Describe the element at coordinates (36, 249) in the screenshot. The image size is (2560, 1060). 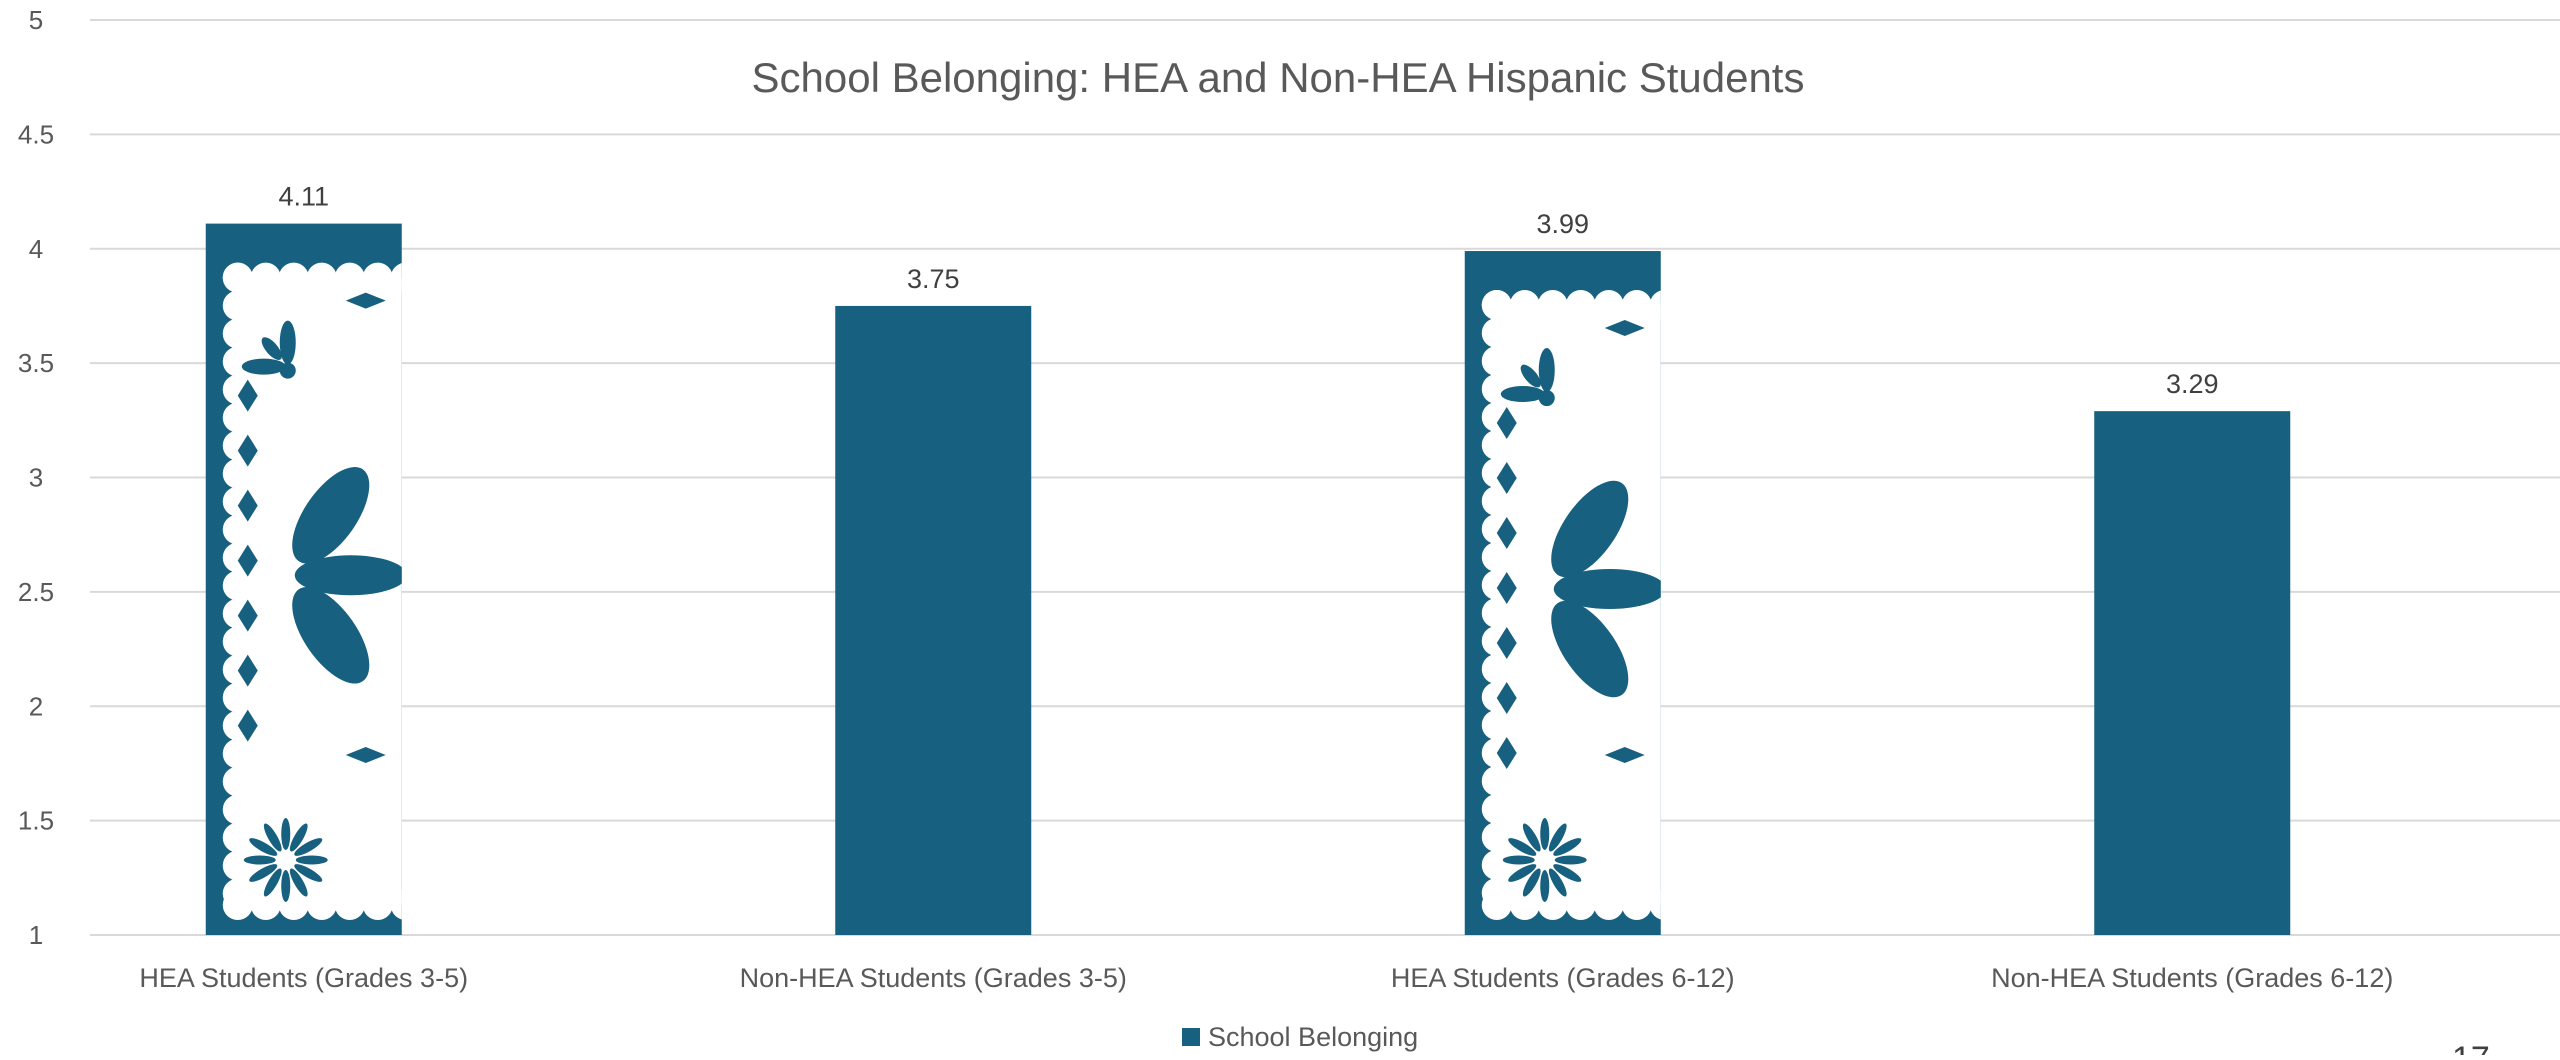
I see `y-tick-label: 4` at that location.